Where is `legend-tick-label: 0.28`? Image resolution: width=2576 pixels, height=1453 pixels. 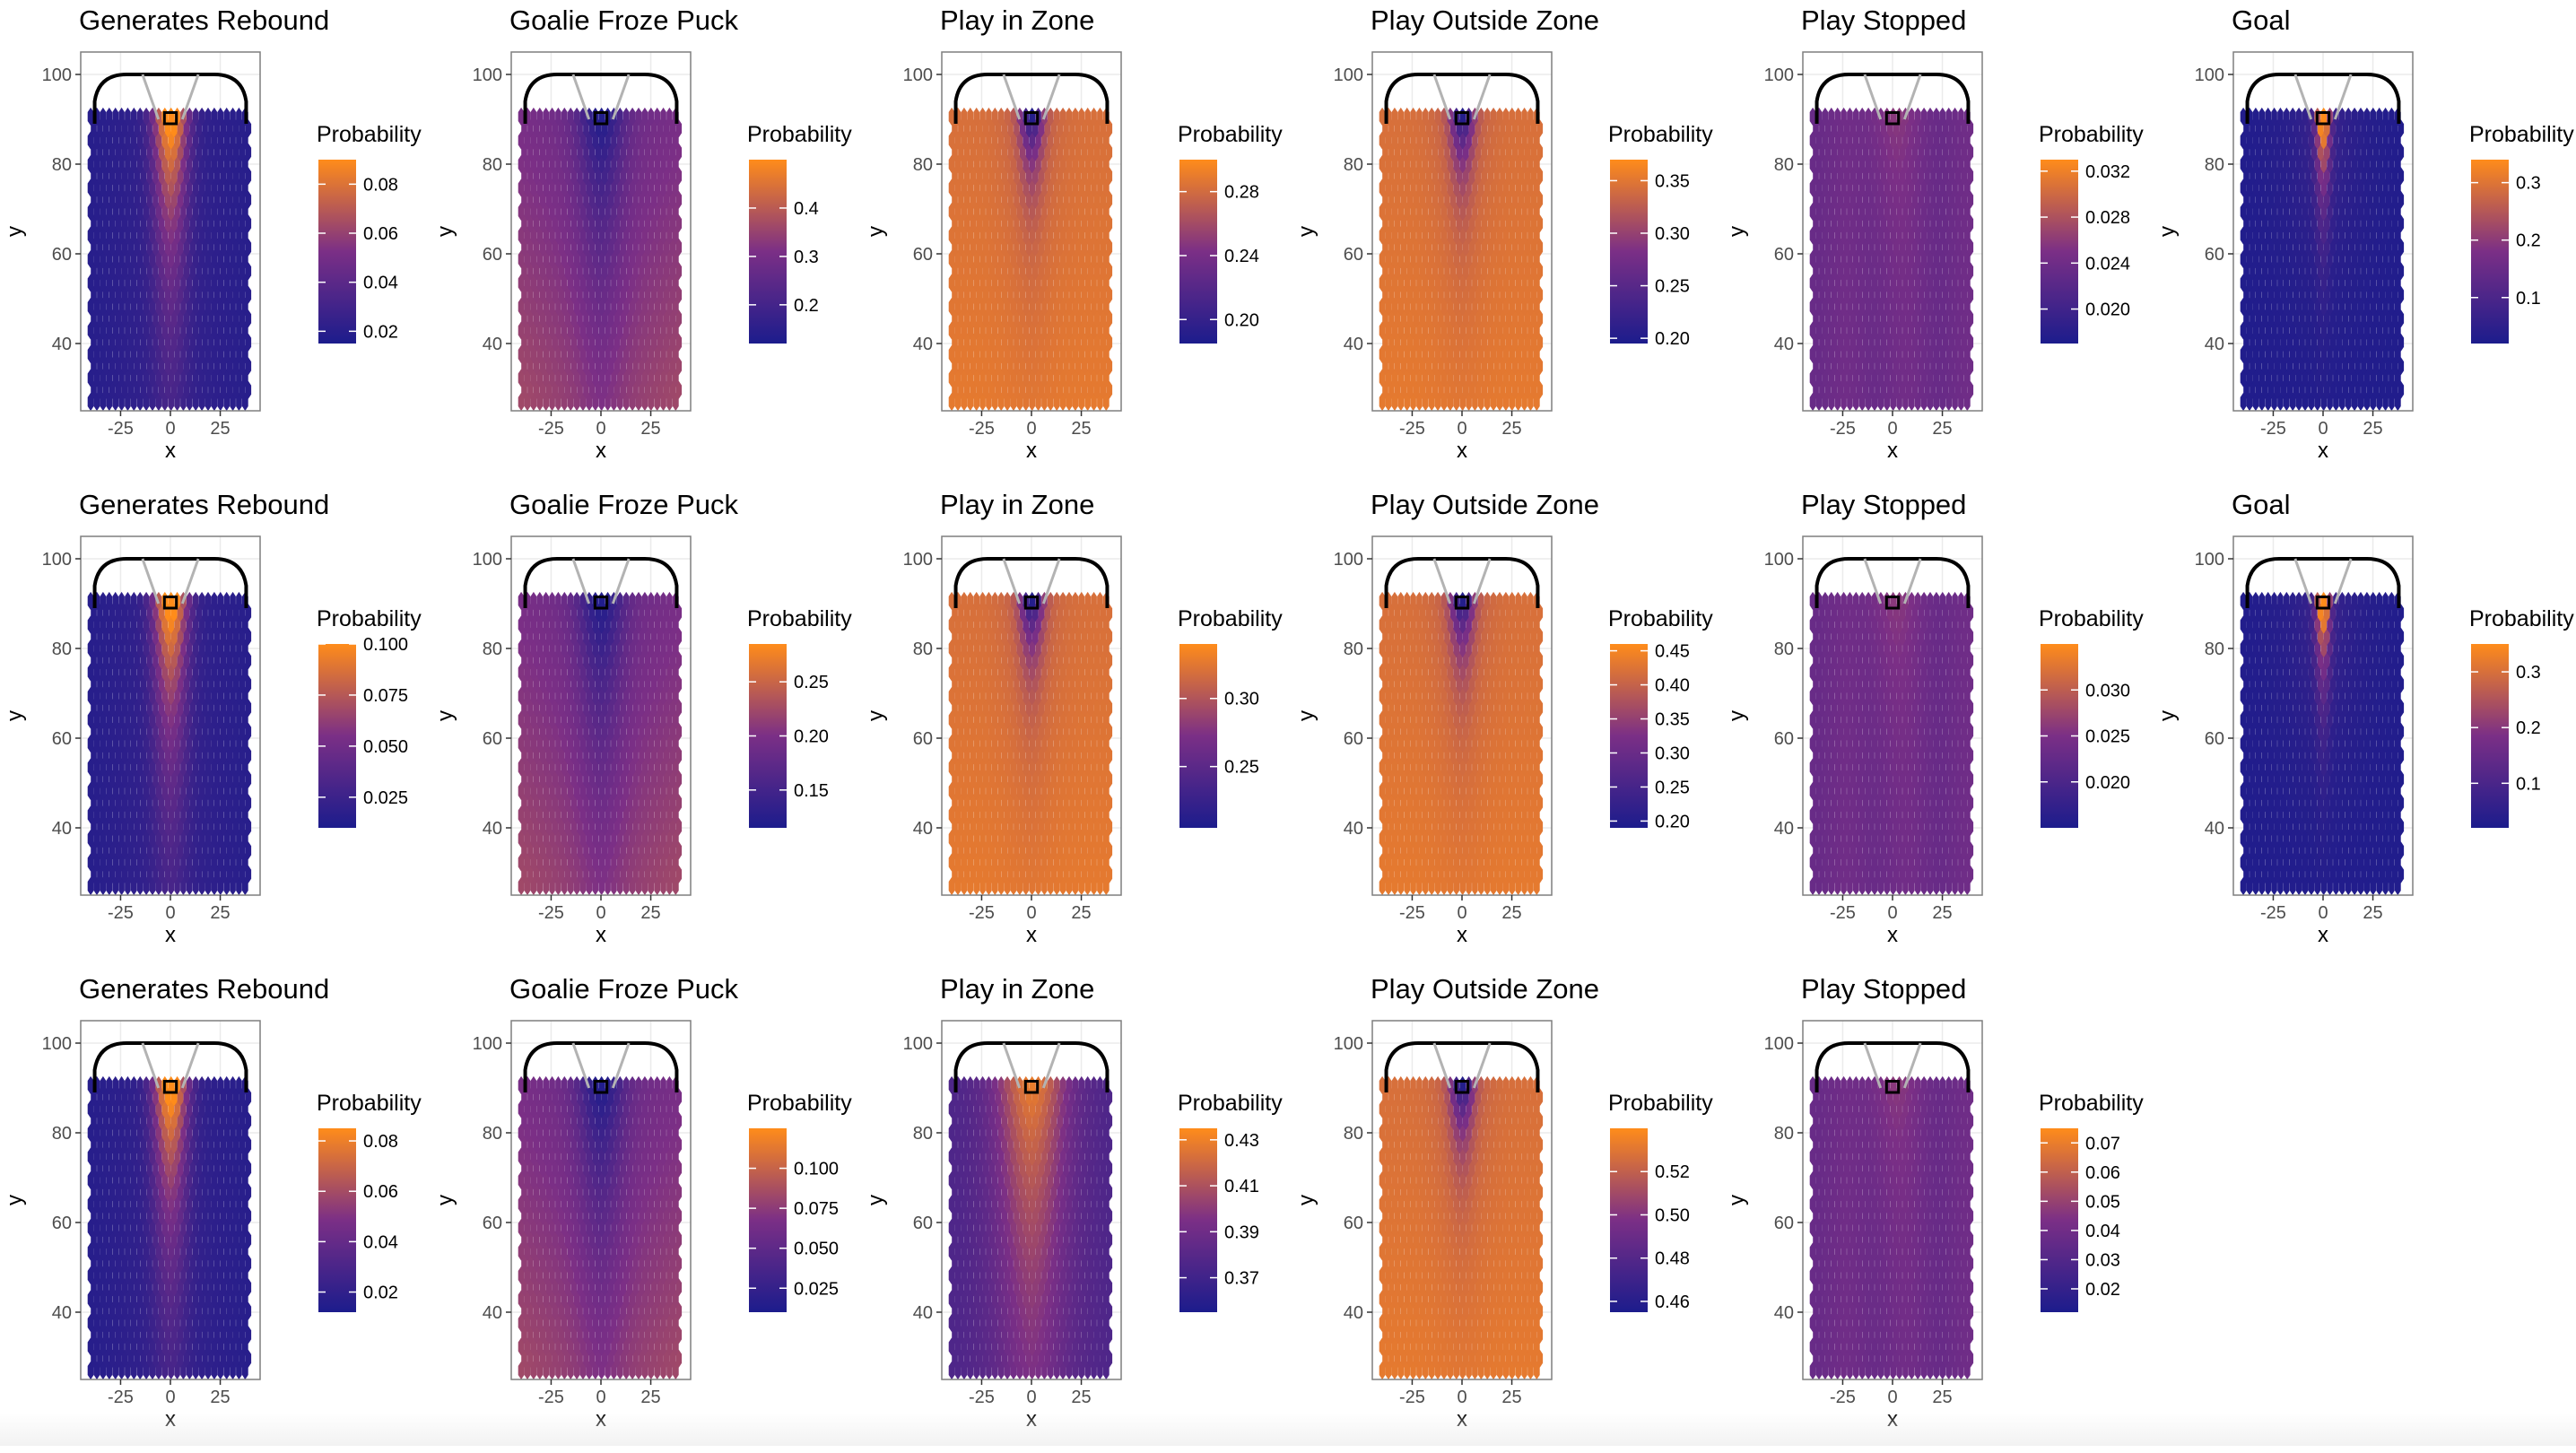
legend-tick-label: 0.28 is located at coordinates (1241, 193).